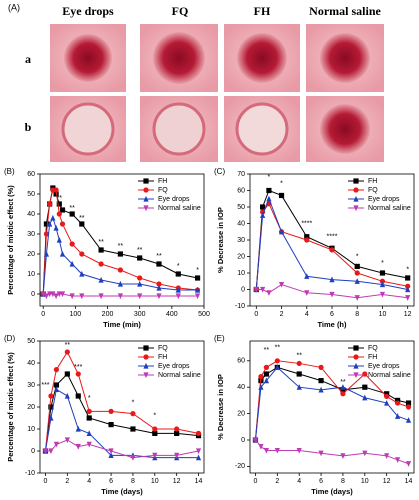 The width and height of the screenshot is (419, 500). I want to click on legend-label: Normal saline, so click(179, 208).